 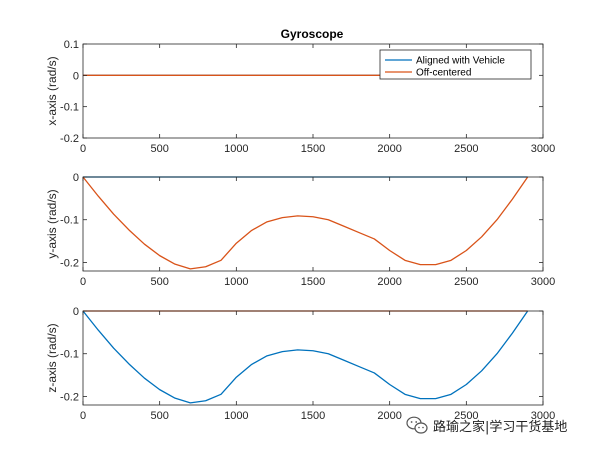 I want to click on legend-entry-offcentered: Off-centered, so click(x=443, y=73).